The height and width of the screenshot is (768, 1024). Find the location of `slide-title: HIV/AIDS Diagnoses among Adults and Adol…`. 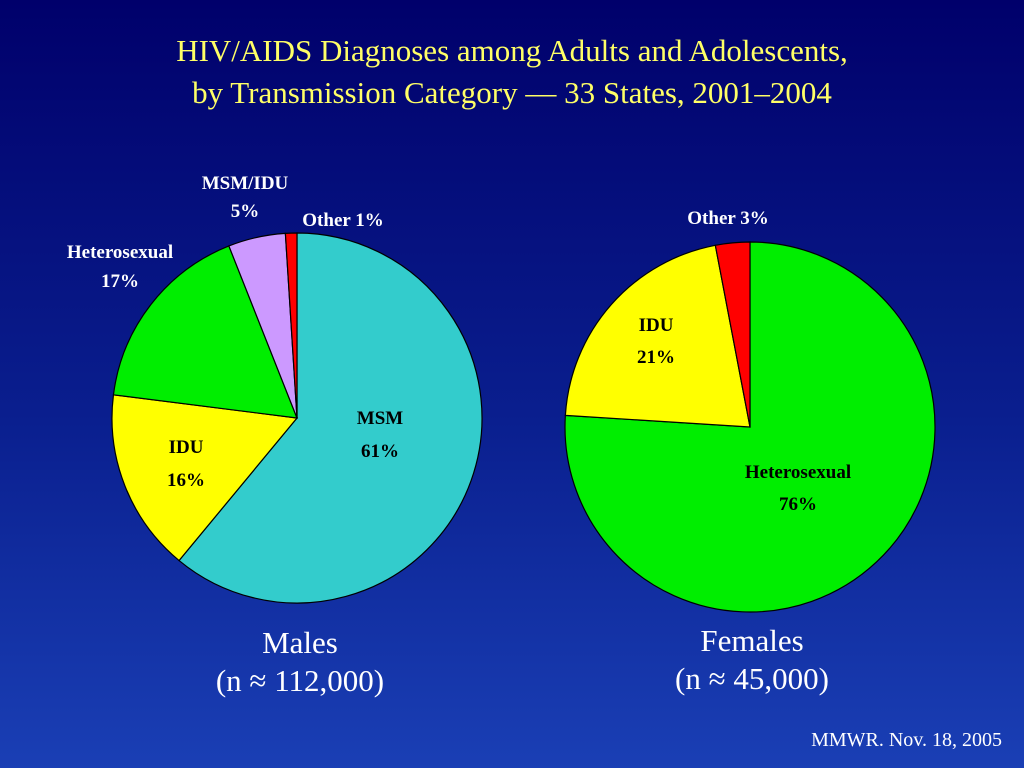

slide-title: HIV/AIDS Diagnoses among Adults and Adol… is located at coordinates (512, 72).